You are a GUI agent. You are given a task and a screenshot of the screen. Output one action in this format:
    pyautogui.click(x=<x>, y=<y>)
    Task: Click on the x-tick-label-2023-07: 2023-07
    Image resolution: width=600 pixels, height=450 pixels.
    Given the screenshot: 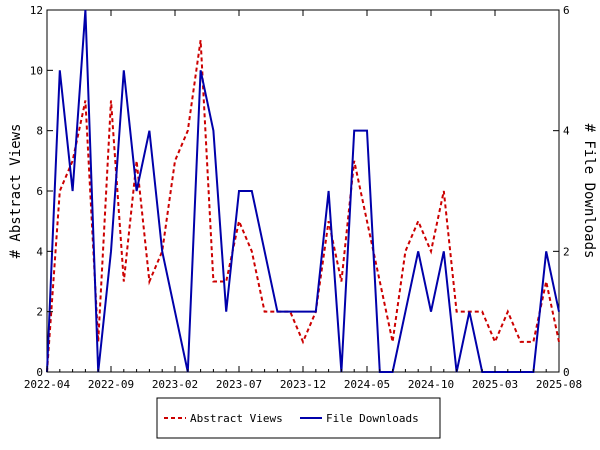 What is the action you would take?
    pyautogui.click(x=239, y=384)
    